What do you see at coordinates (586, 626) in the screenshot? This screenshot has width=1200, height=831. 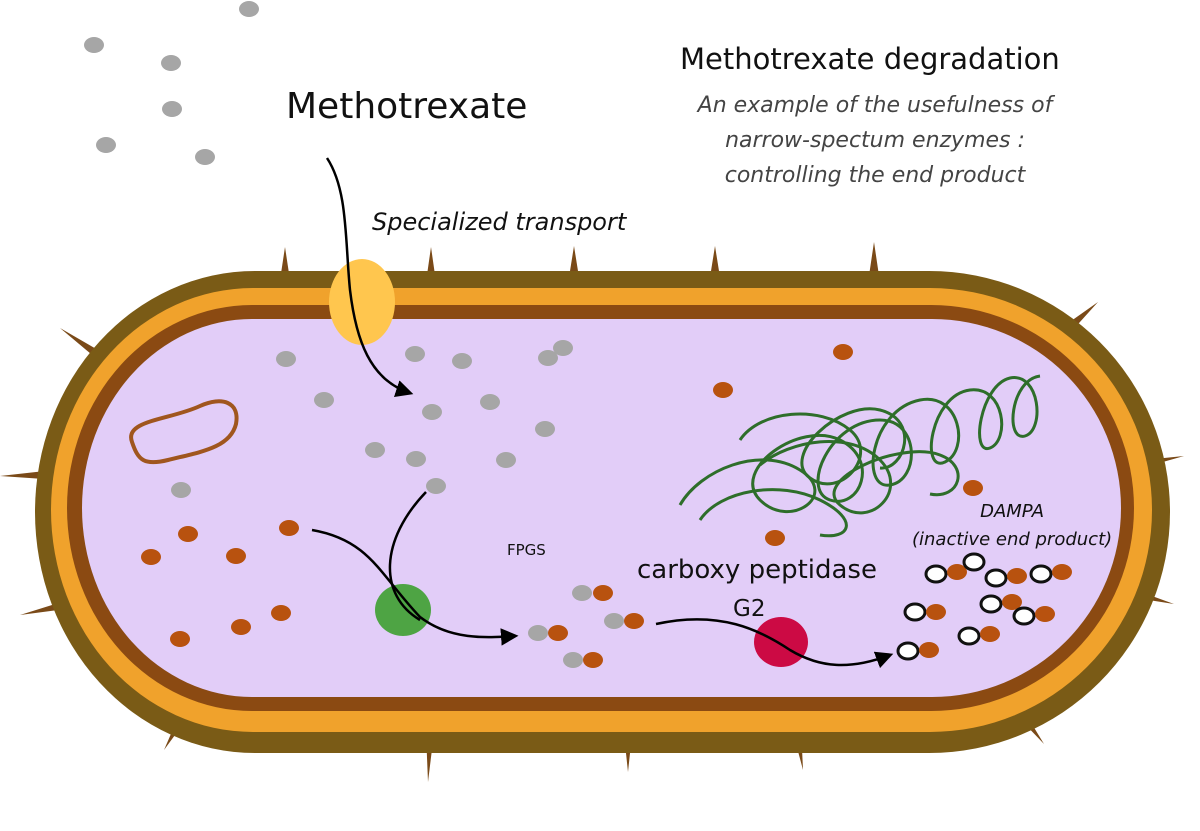 I see `polyglutamate-pairs` at bounding box center [586, 626].